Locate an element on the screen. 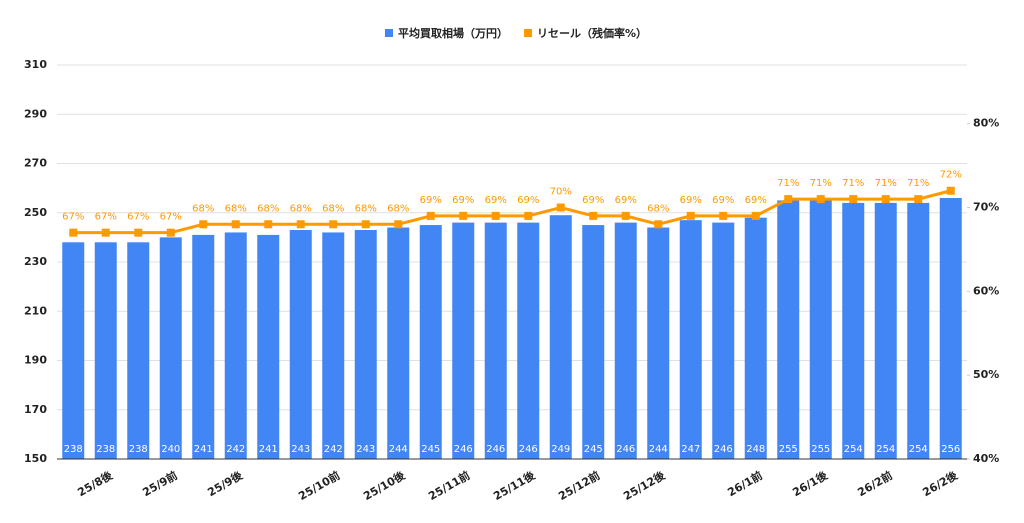 Image resolution: width=1024 pixels, height=523 pixels. bar-value-label: 238 is located at coordinates (73, 449).